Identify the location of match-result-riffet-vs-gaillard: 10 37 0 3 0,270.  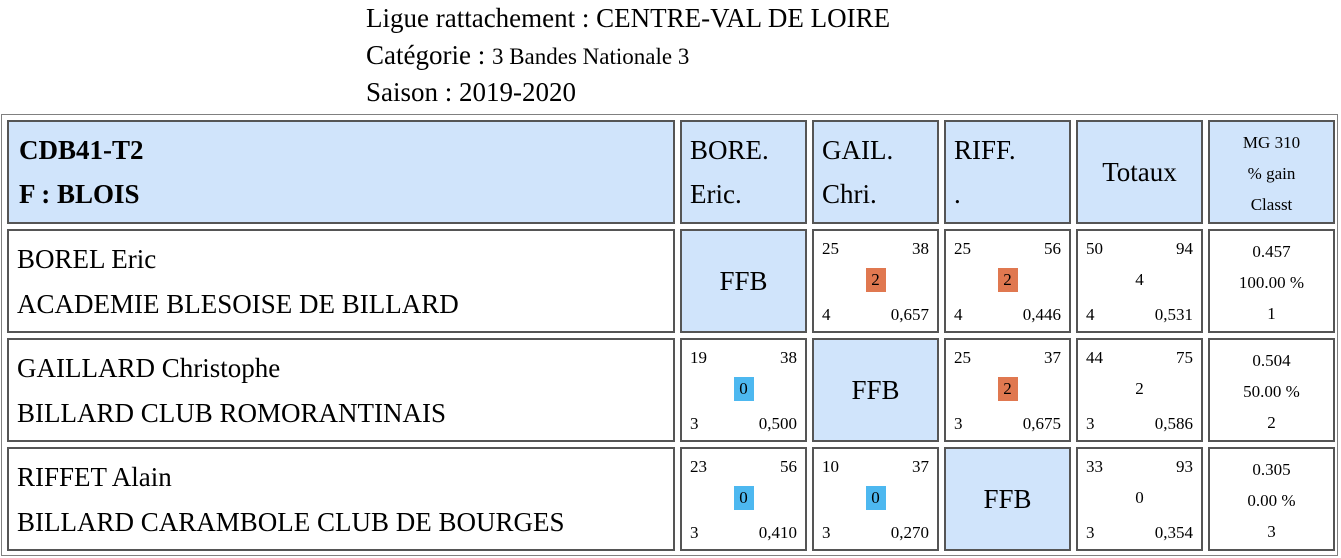
(875, 499).